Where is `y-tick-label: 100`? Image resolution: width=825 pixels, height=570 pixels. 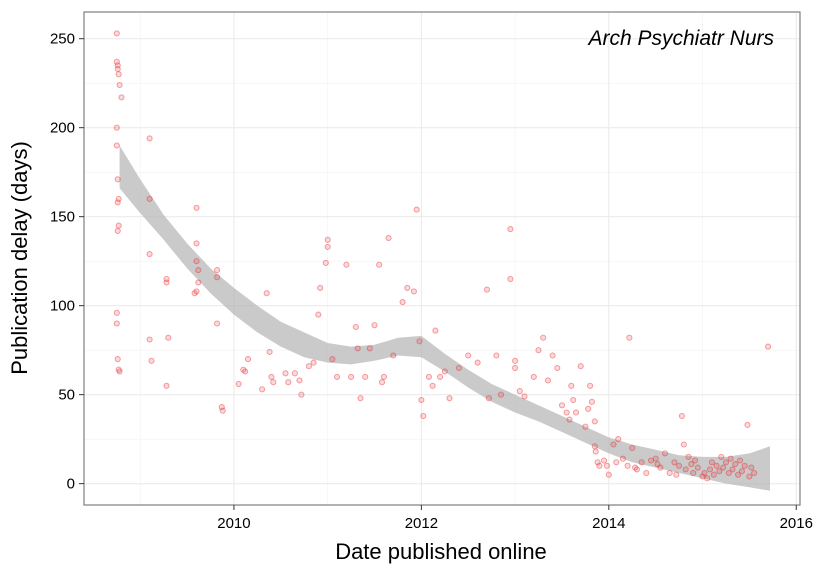
y-tick-label: 100 is located at coordinates (62, 306).